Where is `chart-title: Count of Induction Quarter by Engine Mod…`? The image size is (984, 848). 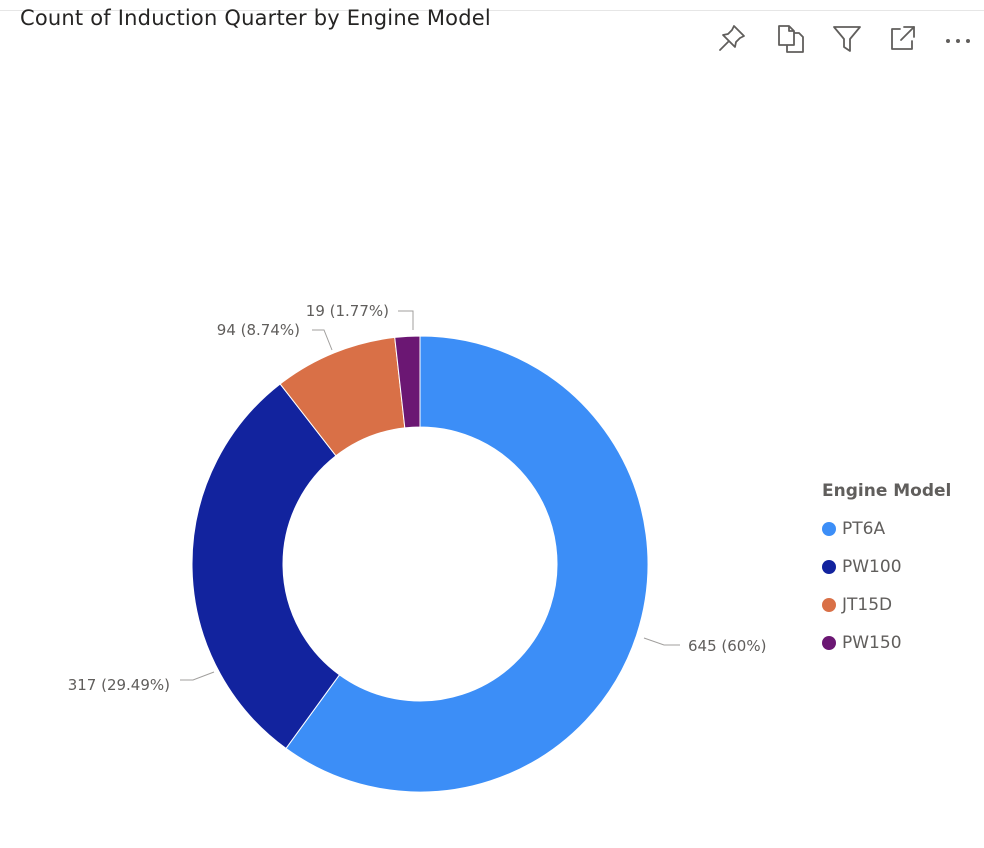 chart-title: Count of Induction Quarter by Engine Mod… is located at coordinates (255, 18).